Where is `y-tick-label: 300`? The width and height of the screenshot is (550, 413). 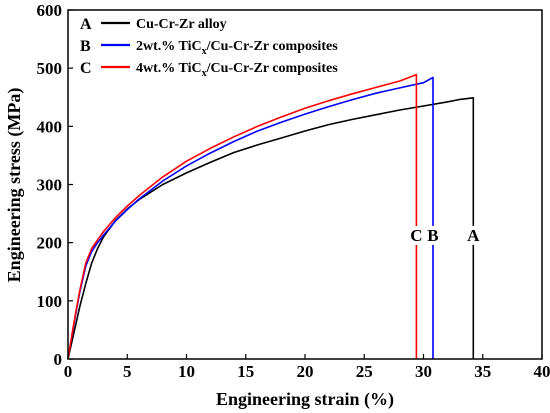
y-tick-label: 300 is located at coordinates (50, 185).